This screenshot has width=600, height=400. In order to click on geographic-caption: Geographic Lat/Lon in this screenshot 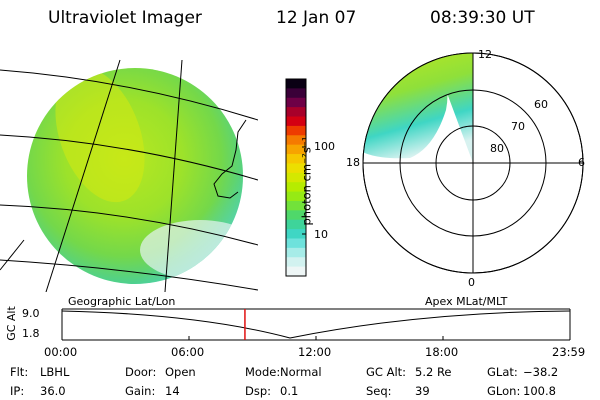, I will do `click(122, 301)`.